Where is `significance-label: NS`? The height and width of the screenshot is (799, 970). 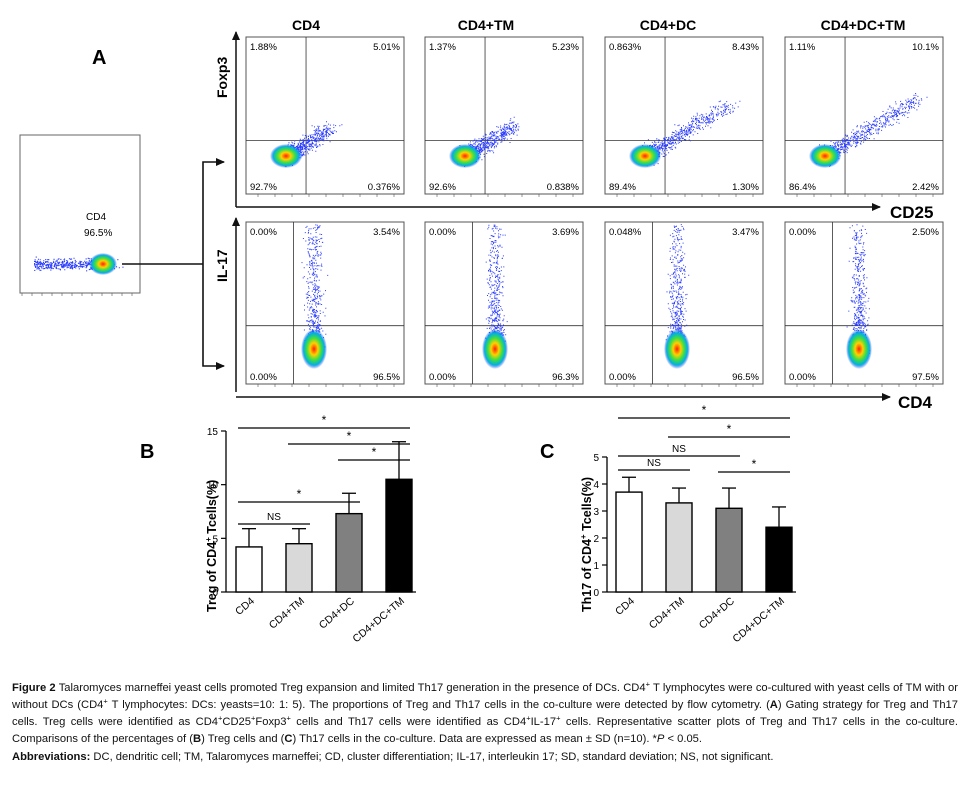
significance-label: NS is located at coordinates (274, 517).